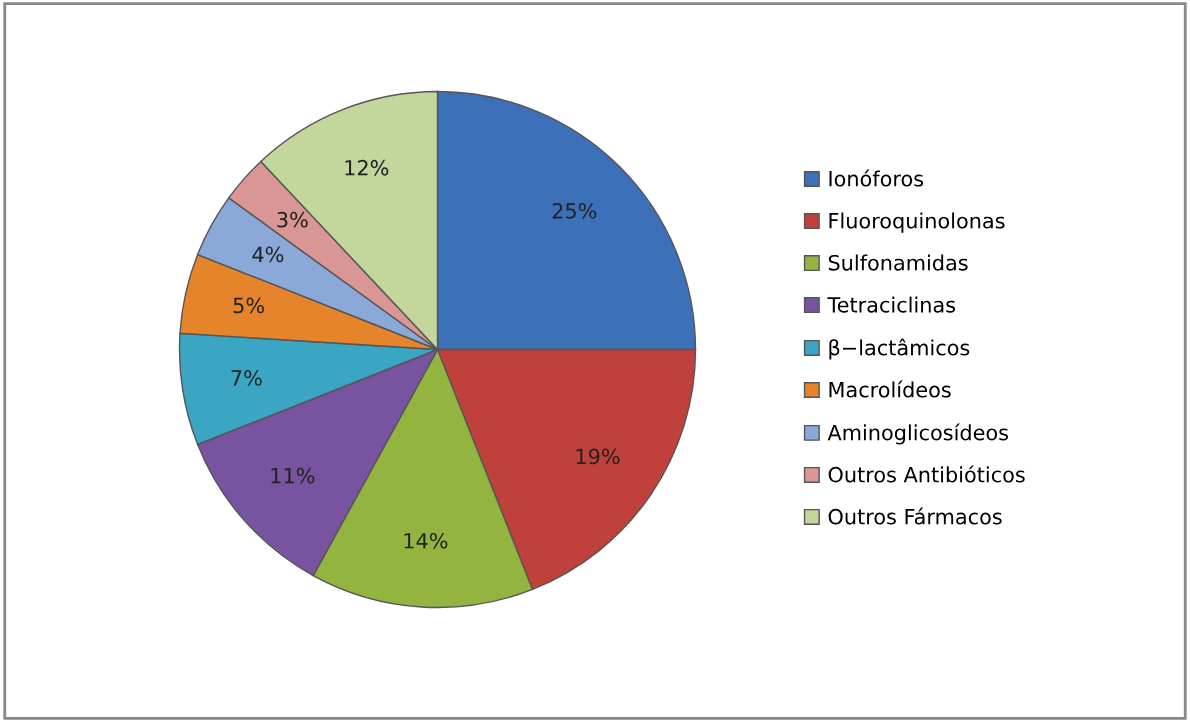 This screenshot has height=722, width=1190. I want to click on legend-label: Fluoroquinolonas, so click(917, 222).